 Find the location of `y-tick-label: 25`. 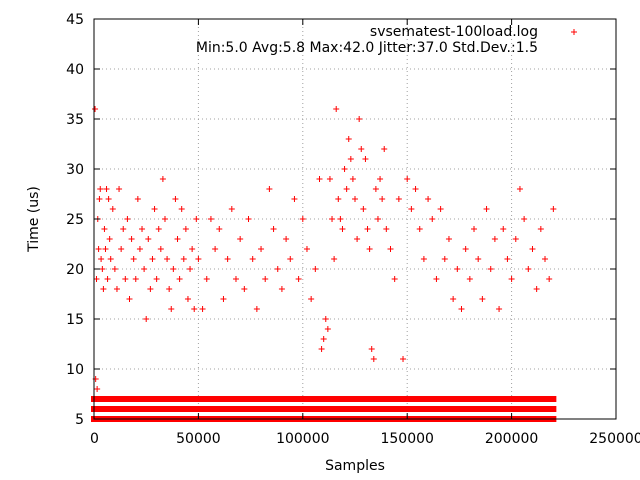

y-tick-label: 25 is located at coordinates (75, 220).